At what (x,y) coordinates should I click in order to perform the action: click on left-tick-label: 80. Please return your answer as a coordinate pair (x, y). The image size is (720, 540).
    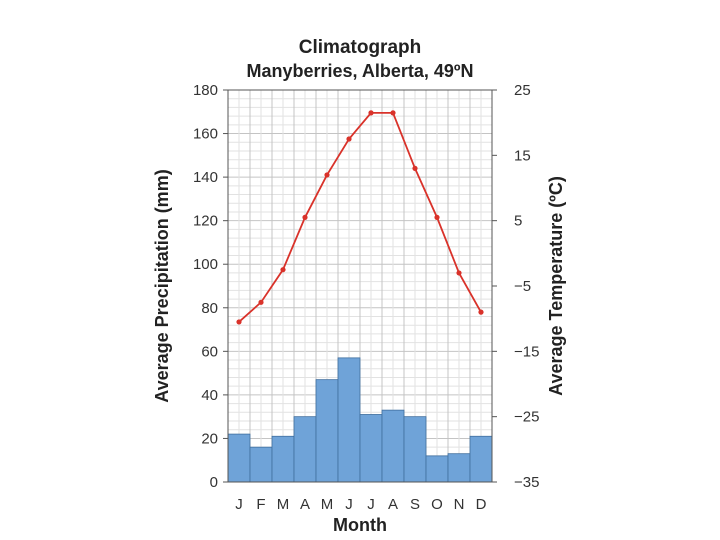
    Looking at the image, I should click on (209, 308).